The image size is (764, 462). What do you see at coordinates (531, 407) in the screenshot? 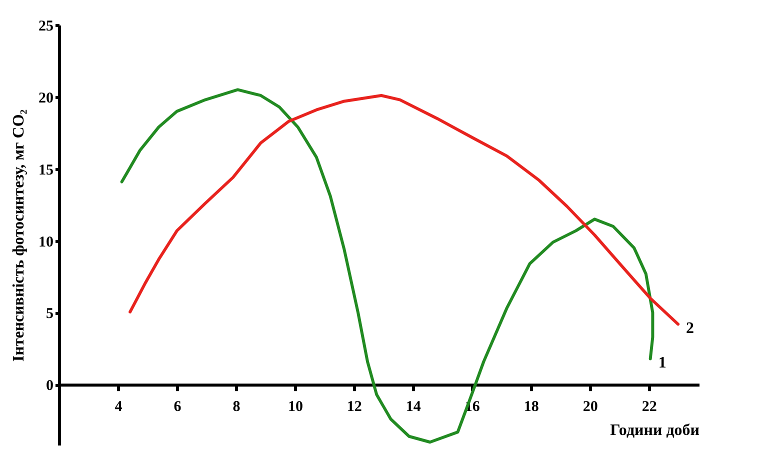
I see `x-tick-label: 18` at bounding box center [531, 407].